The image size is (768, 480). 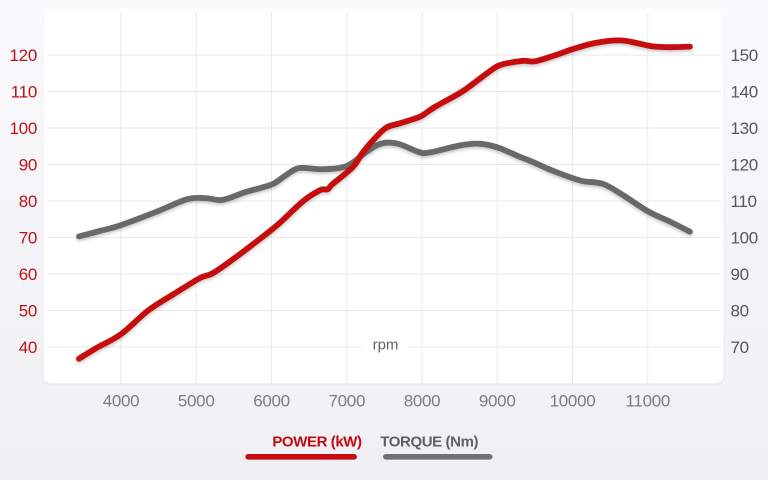 I want to click on svg-text: 50, so click(x=28, y=311).